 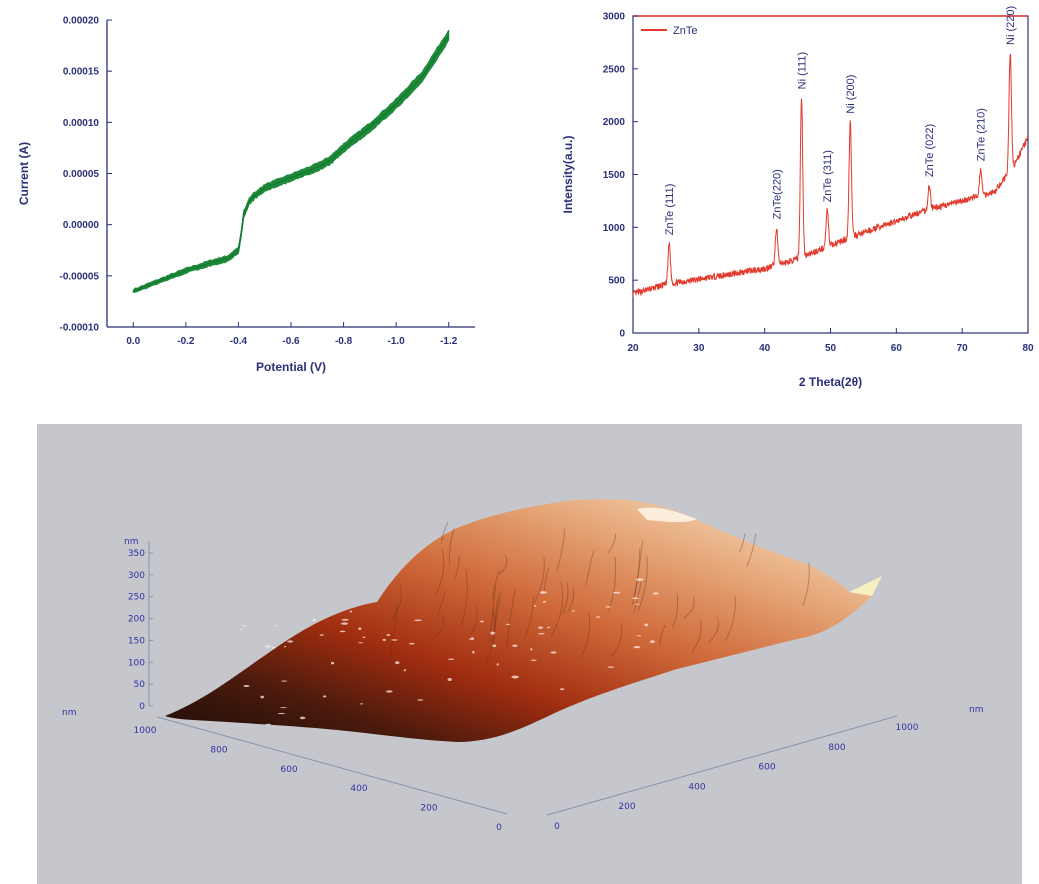 What do you see at coordinates (667, 515) in the screenshot?
I see `afm-peak-highlight` at bounding box center [667, 515].